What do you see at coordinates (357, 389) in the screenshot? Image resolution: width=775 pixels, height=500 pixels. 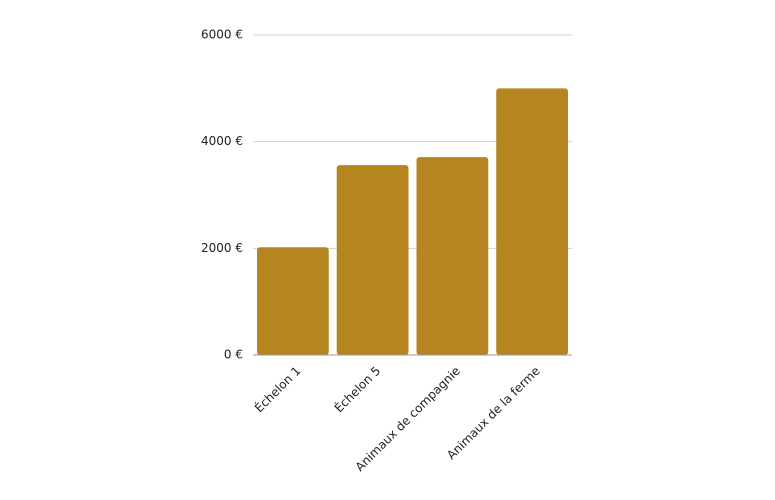 I see `x-tick-label: Échelon 5` at bounding box center [357, 389].